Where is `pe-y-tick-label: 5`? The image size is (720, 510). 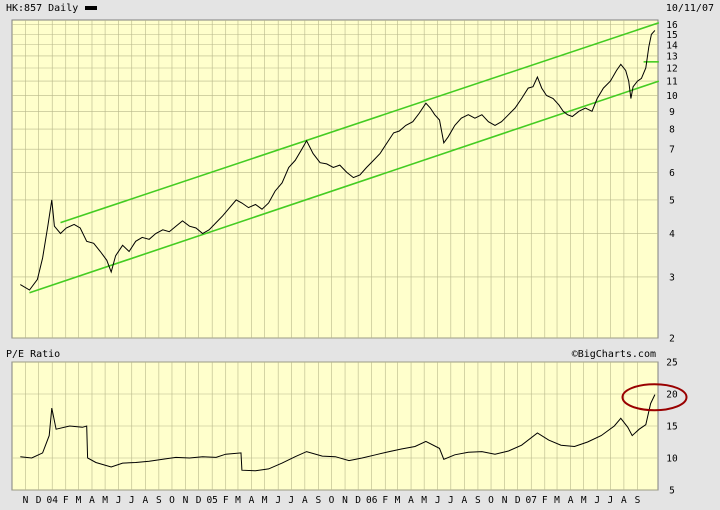
pe-y-tick-label: 5 is located at coordinates (672, 491).